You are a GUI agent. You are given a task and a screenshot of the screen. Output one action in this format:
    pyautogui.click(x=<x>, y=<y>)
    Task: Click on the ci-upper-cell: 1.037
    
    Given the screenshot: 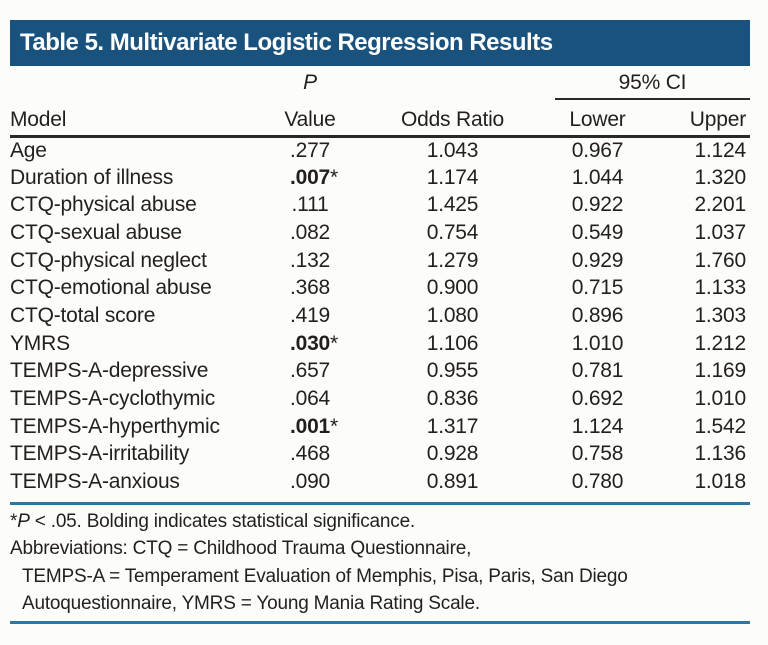 What is the action you would take?
    pyautogui.click(x=720, y=232)
    